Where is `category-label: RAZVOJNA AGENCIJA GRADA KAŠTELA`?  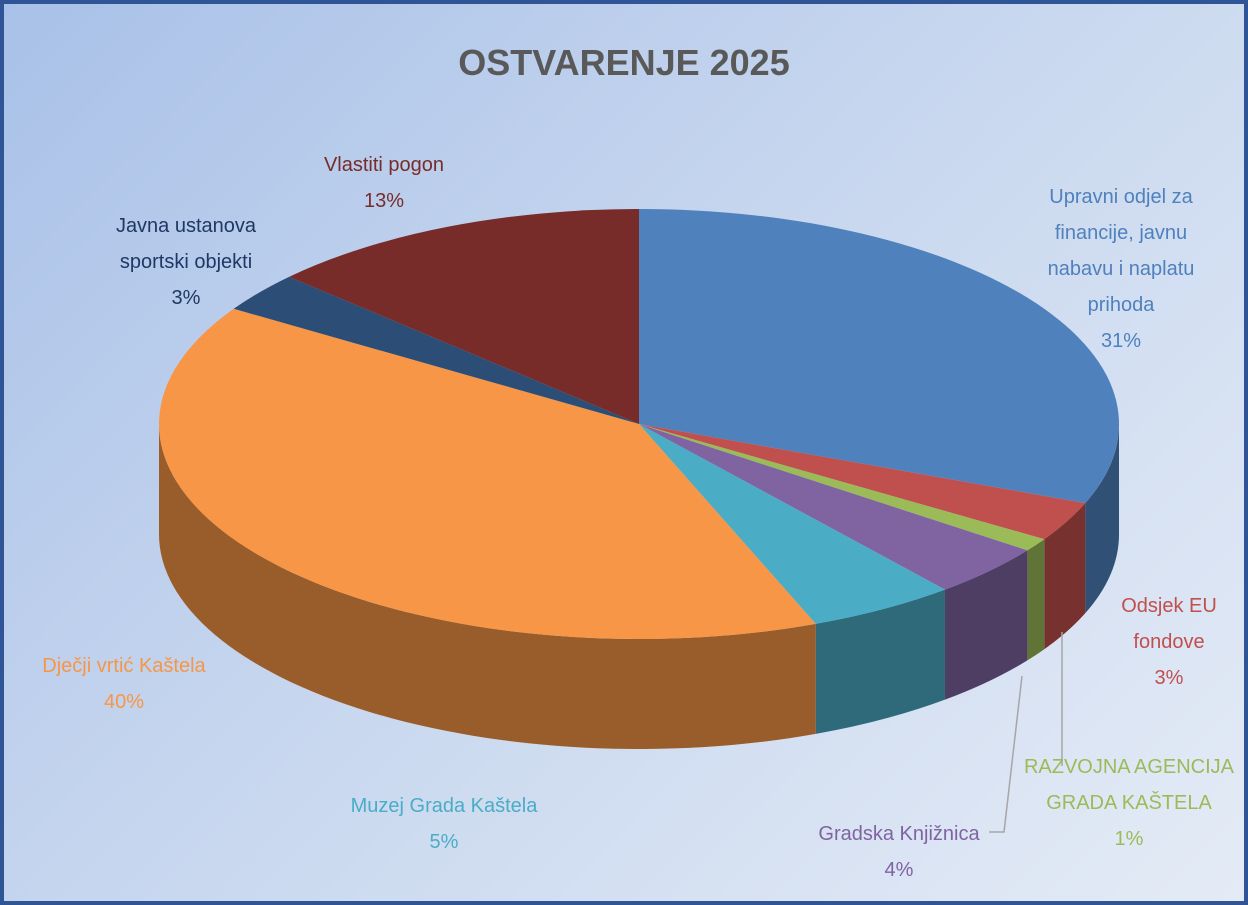 category-label: RAZVOJNA AGENCIJA GRADA KAŠTELA is located at coordinates (1129, 785).